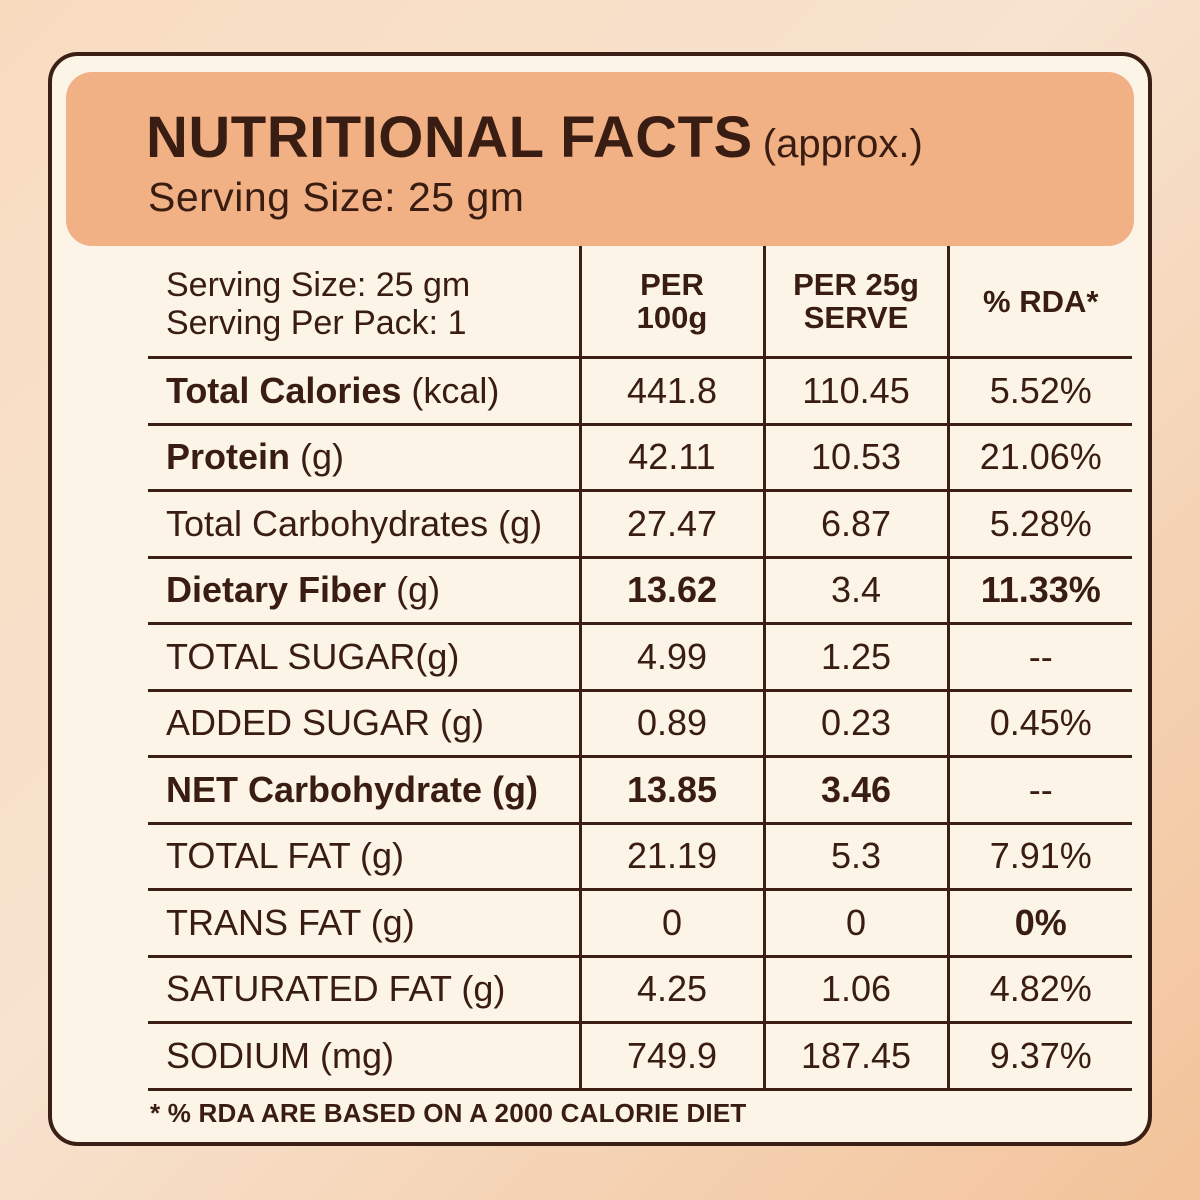 Image resolution: width=1200 pixels, height=1200 pixels. I want to click on value-per-100g: 441.8, so click(671, 391).